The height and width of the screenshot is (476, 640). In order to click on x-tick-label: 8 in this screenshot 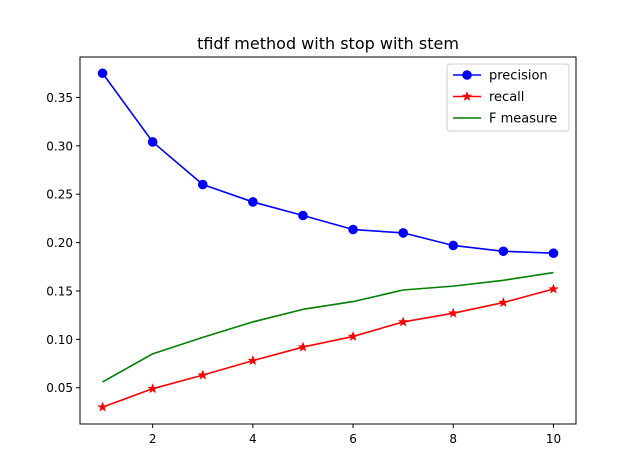, I will do `click(453, 439)`.